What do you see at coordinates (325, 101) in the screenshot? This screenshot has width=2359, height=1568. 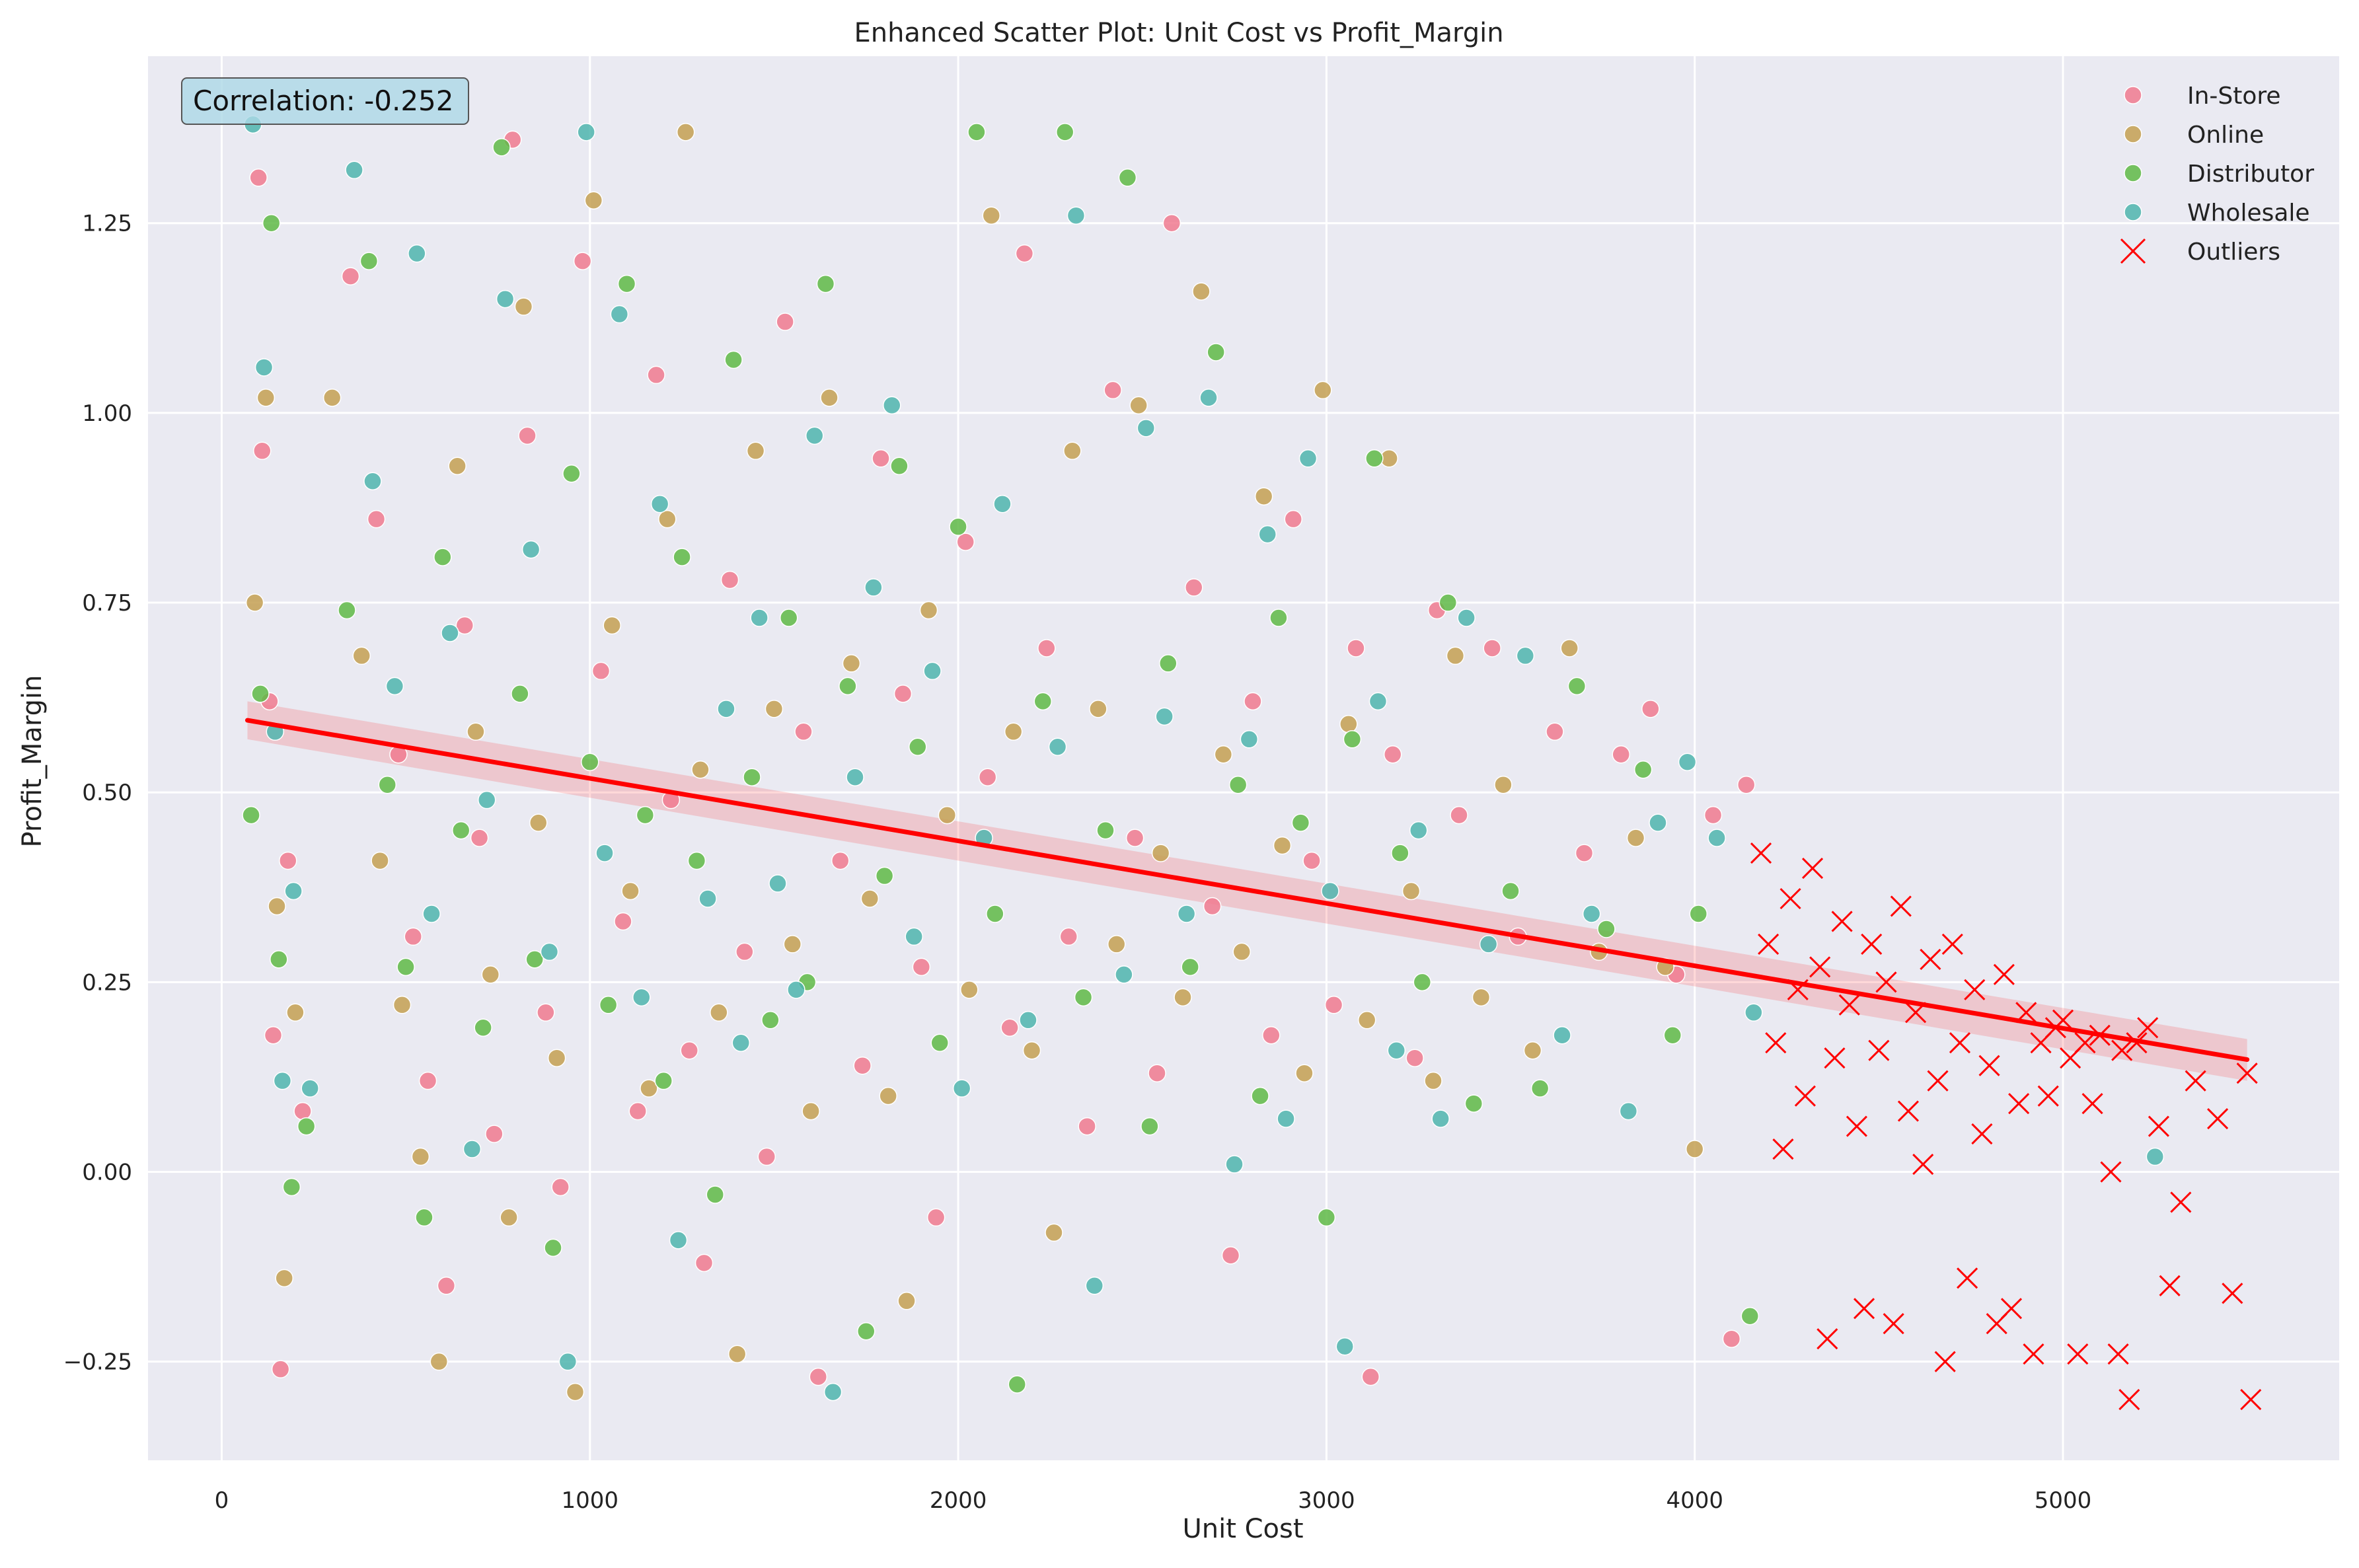 I see `correlation-annotation-box` at bounding box center [325, 101].